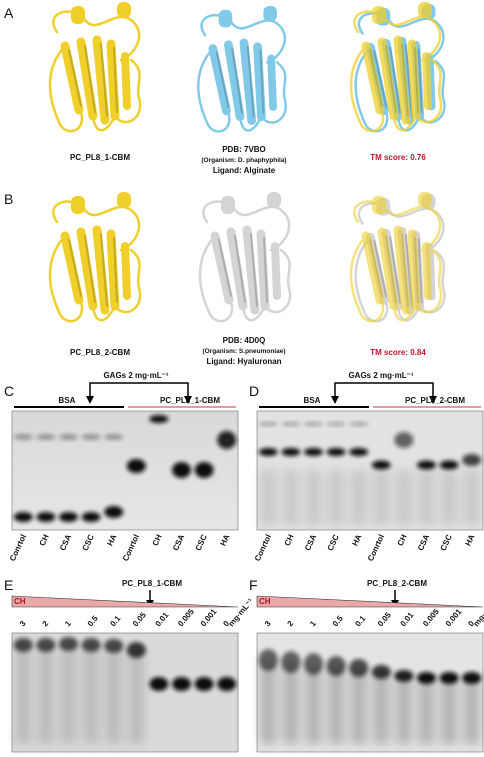 Image resolution: width=484 pixels, height=757 pixels. Describe the element at coordinates (162, 619) in the screenshot. I see `concentration-label: 0.01` at that location.